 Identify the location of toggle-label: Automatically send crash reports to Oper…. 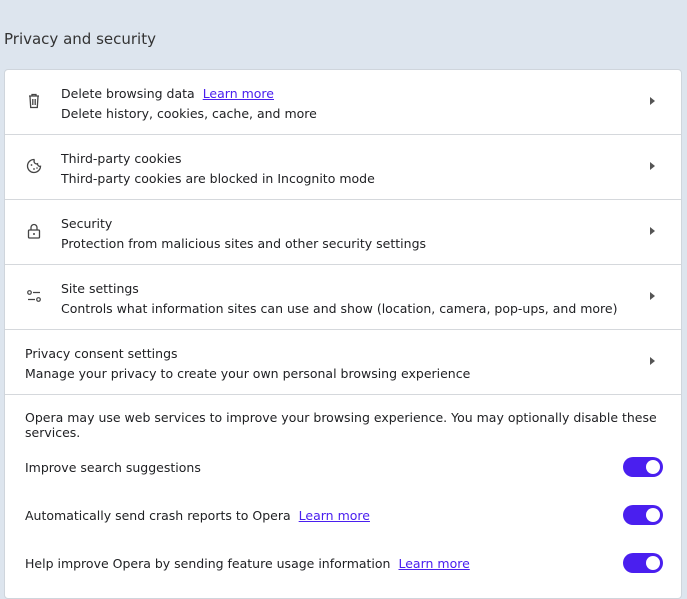
(158, 515).